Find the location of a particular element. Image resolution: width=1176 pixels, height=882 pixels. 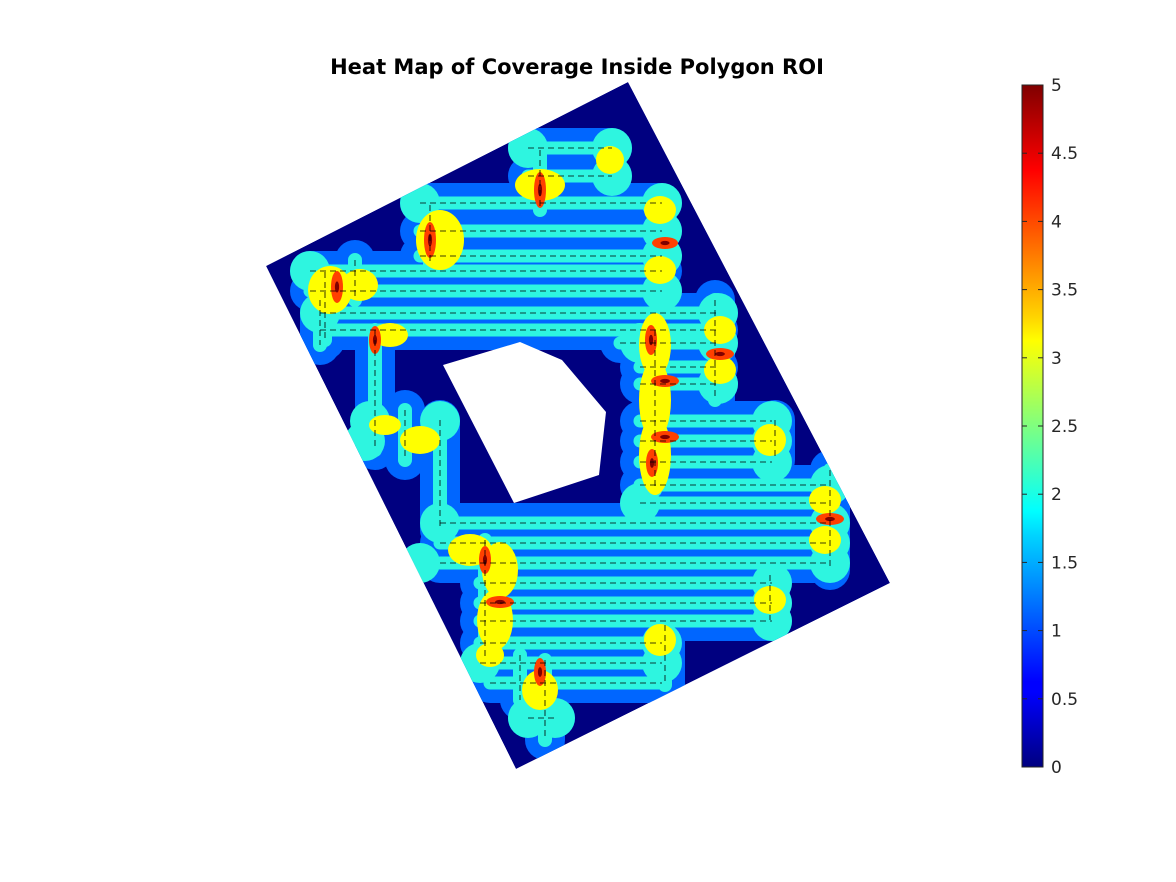

colorbar: 0 0.5 1 1.5 2 2.5 3 3.5 4 4.5 5 is located at coordinates (1049, 427).